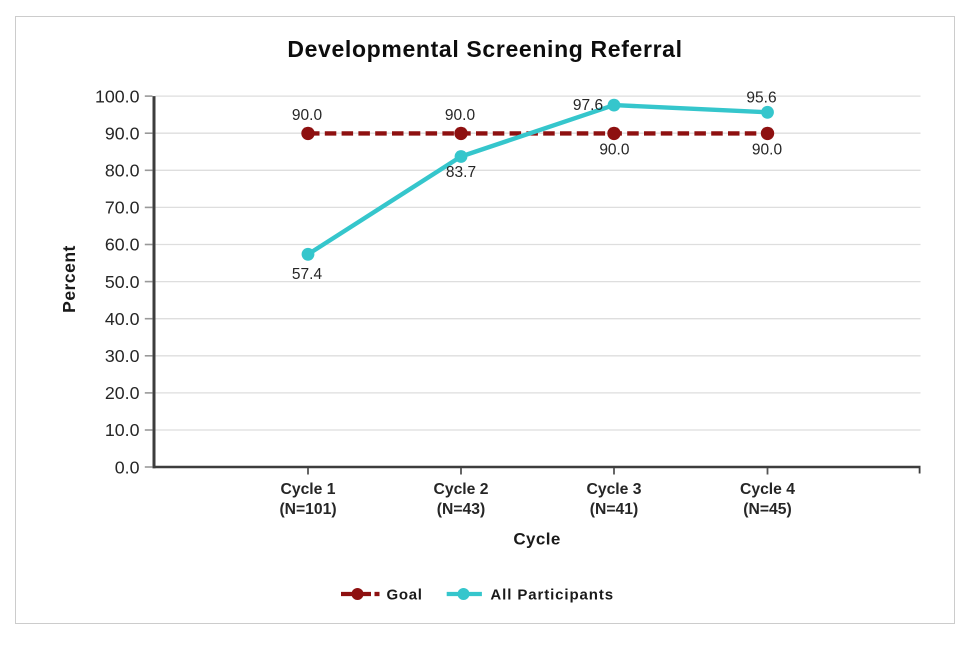 This screenshot has width=964, height=647. Describe the element at coordinates (461, 172) in the screenshot. I see `svg-text: 83.7` at that location.